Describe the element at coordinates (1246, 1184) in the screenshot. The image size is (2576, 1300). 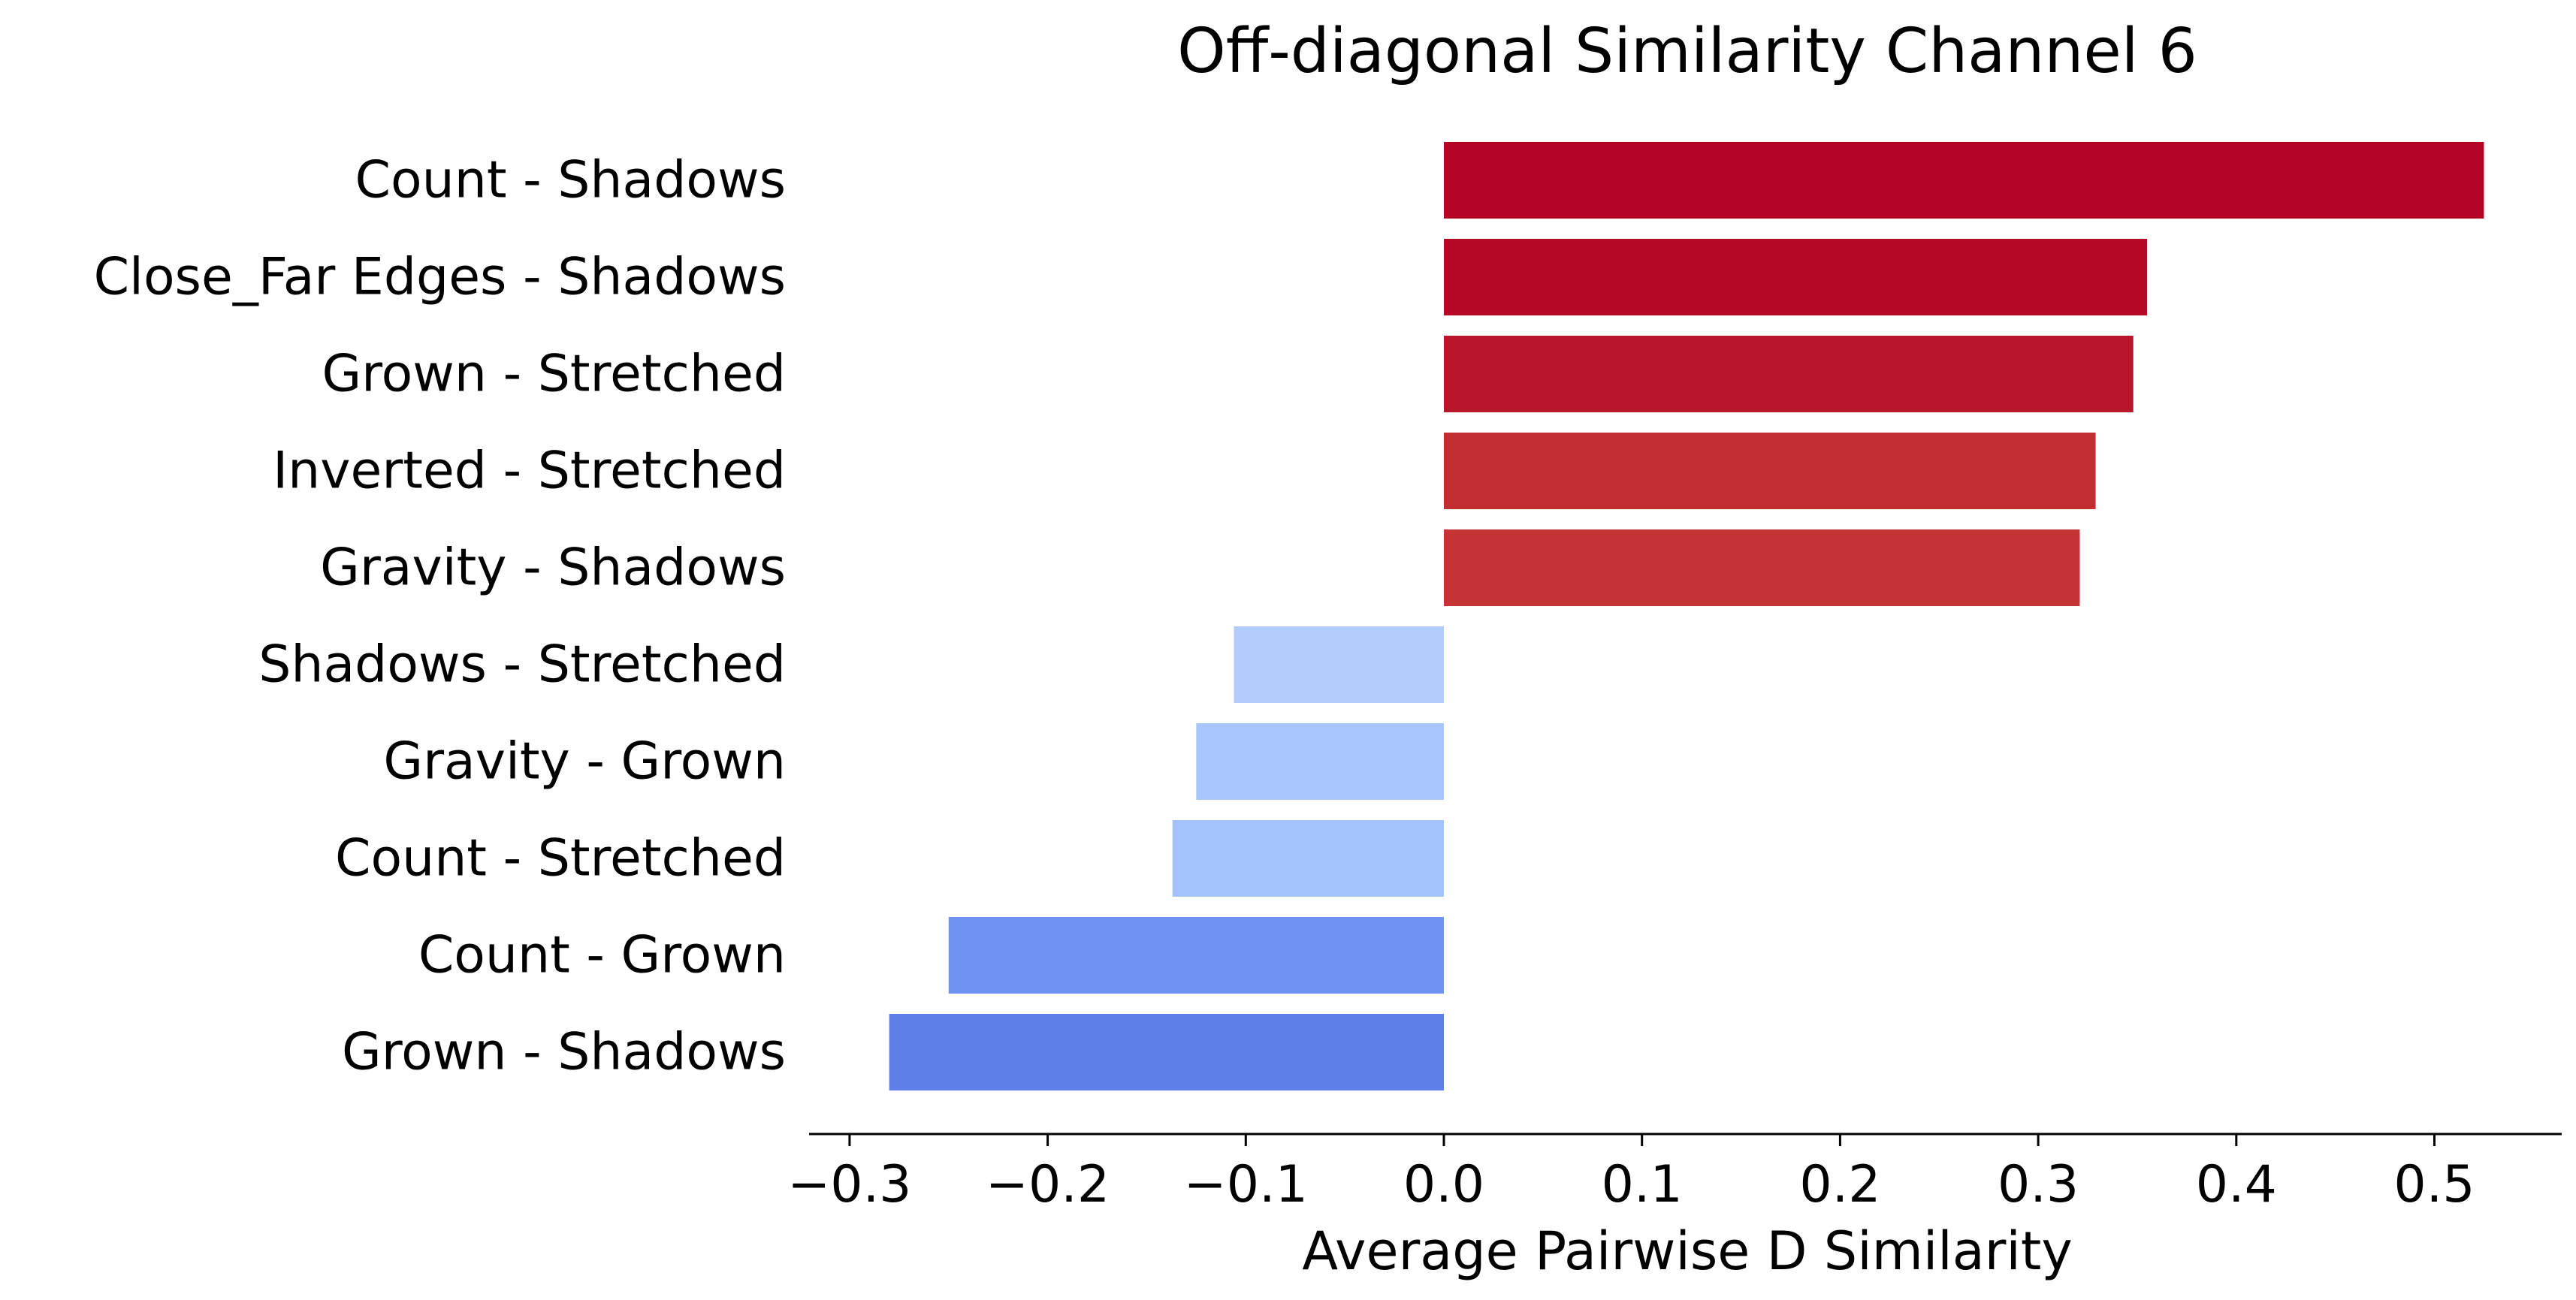
I see `x-tick-label: −0.1` at that location.